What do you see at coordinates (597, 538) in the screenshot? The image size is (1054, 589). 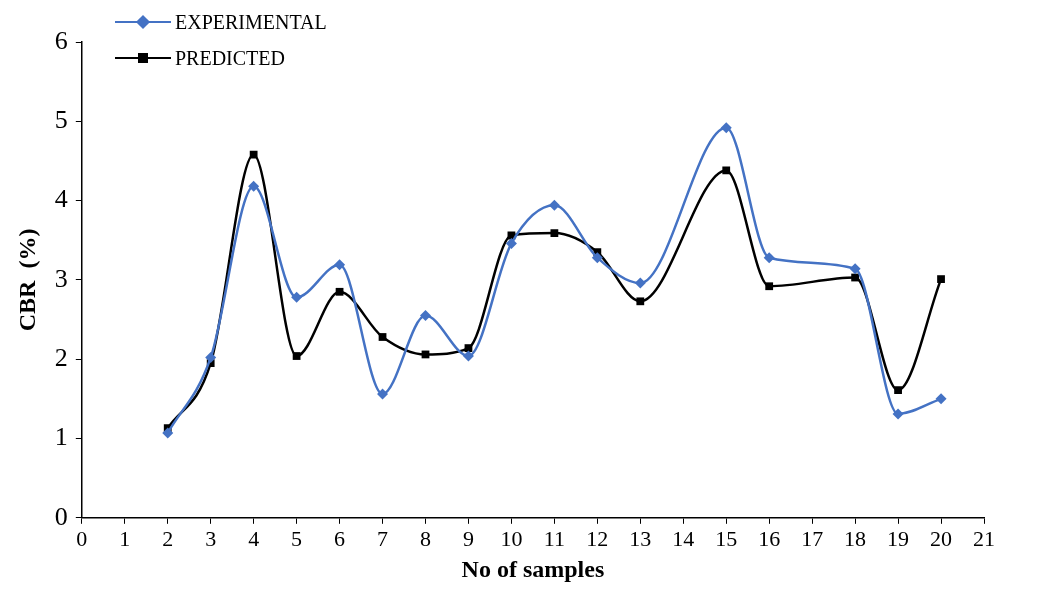 I see `x-tick-label: 12` at bounding box center [597, 538].